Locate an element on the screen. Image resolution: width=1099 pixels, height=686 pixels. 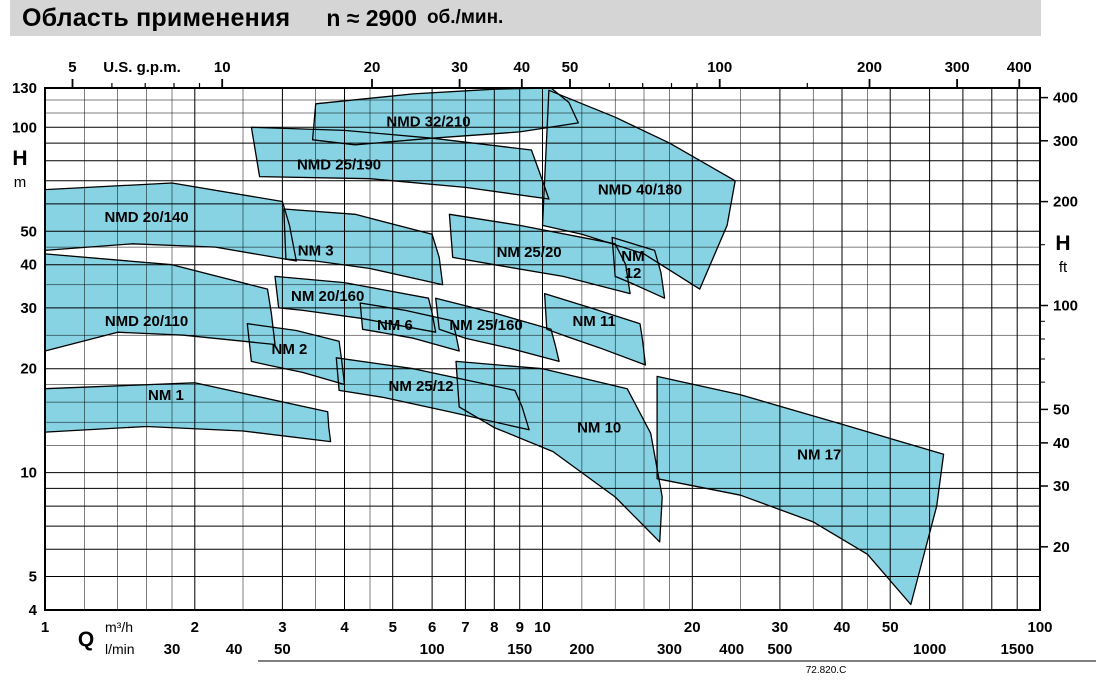
q-axis-unit-m3h: m³/h is located at coordinates (119, 627).